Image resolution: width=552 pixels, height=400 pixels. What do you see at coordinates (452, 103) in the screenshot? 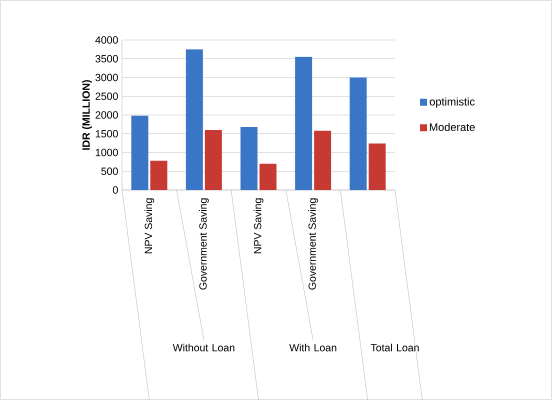
I see `legend-label: optimistic` at bounding box center [452, 103].